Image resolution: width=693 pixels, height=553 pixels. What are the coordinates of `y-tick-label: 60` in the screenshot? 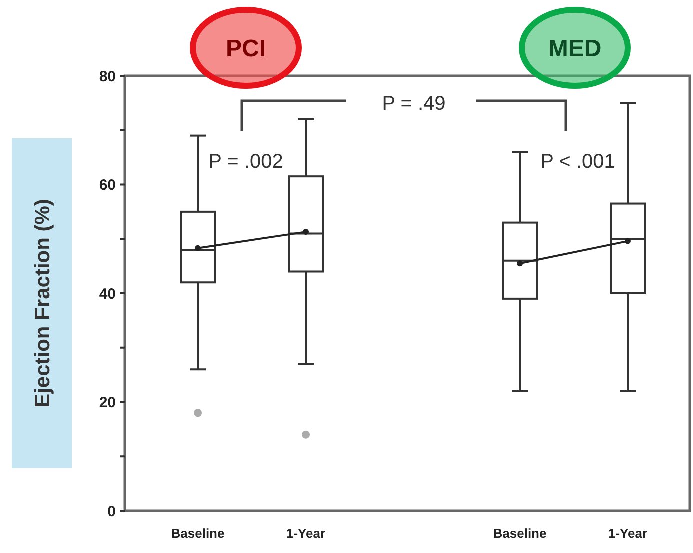 It's located at (107, 185).